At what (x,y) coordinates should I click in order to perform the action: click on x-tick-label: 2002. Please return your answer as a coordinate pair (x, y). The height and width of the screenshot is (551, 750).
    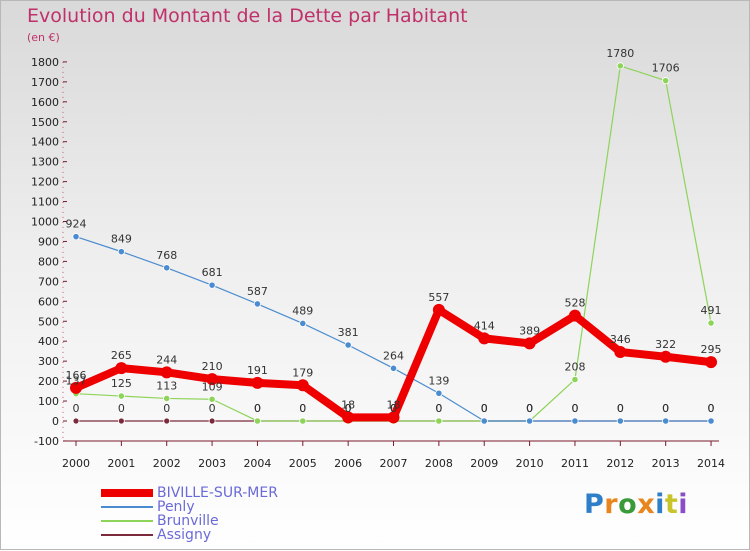
    Looking at the image, I should click on (167, 463).